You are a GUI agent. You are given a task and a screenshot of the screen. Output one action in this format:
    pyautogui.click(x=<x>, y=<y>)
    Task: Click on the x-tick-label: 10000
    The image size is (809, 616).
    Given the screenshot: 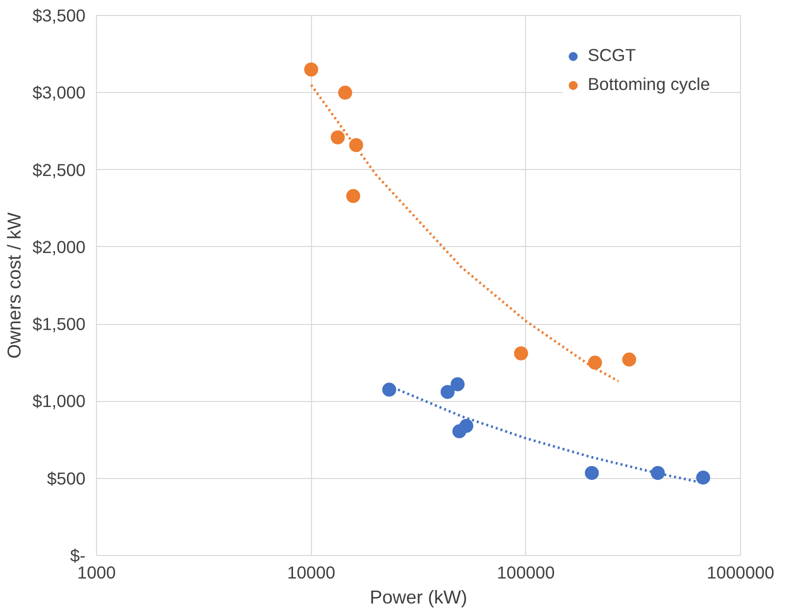 What is the action you would take?
    pyautogui.click(x=311, y=572)
    